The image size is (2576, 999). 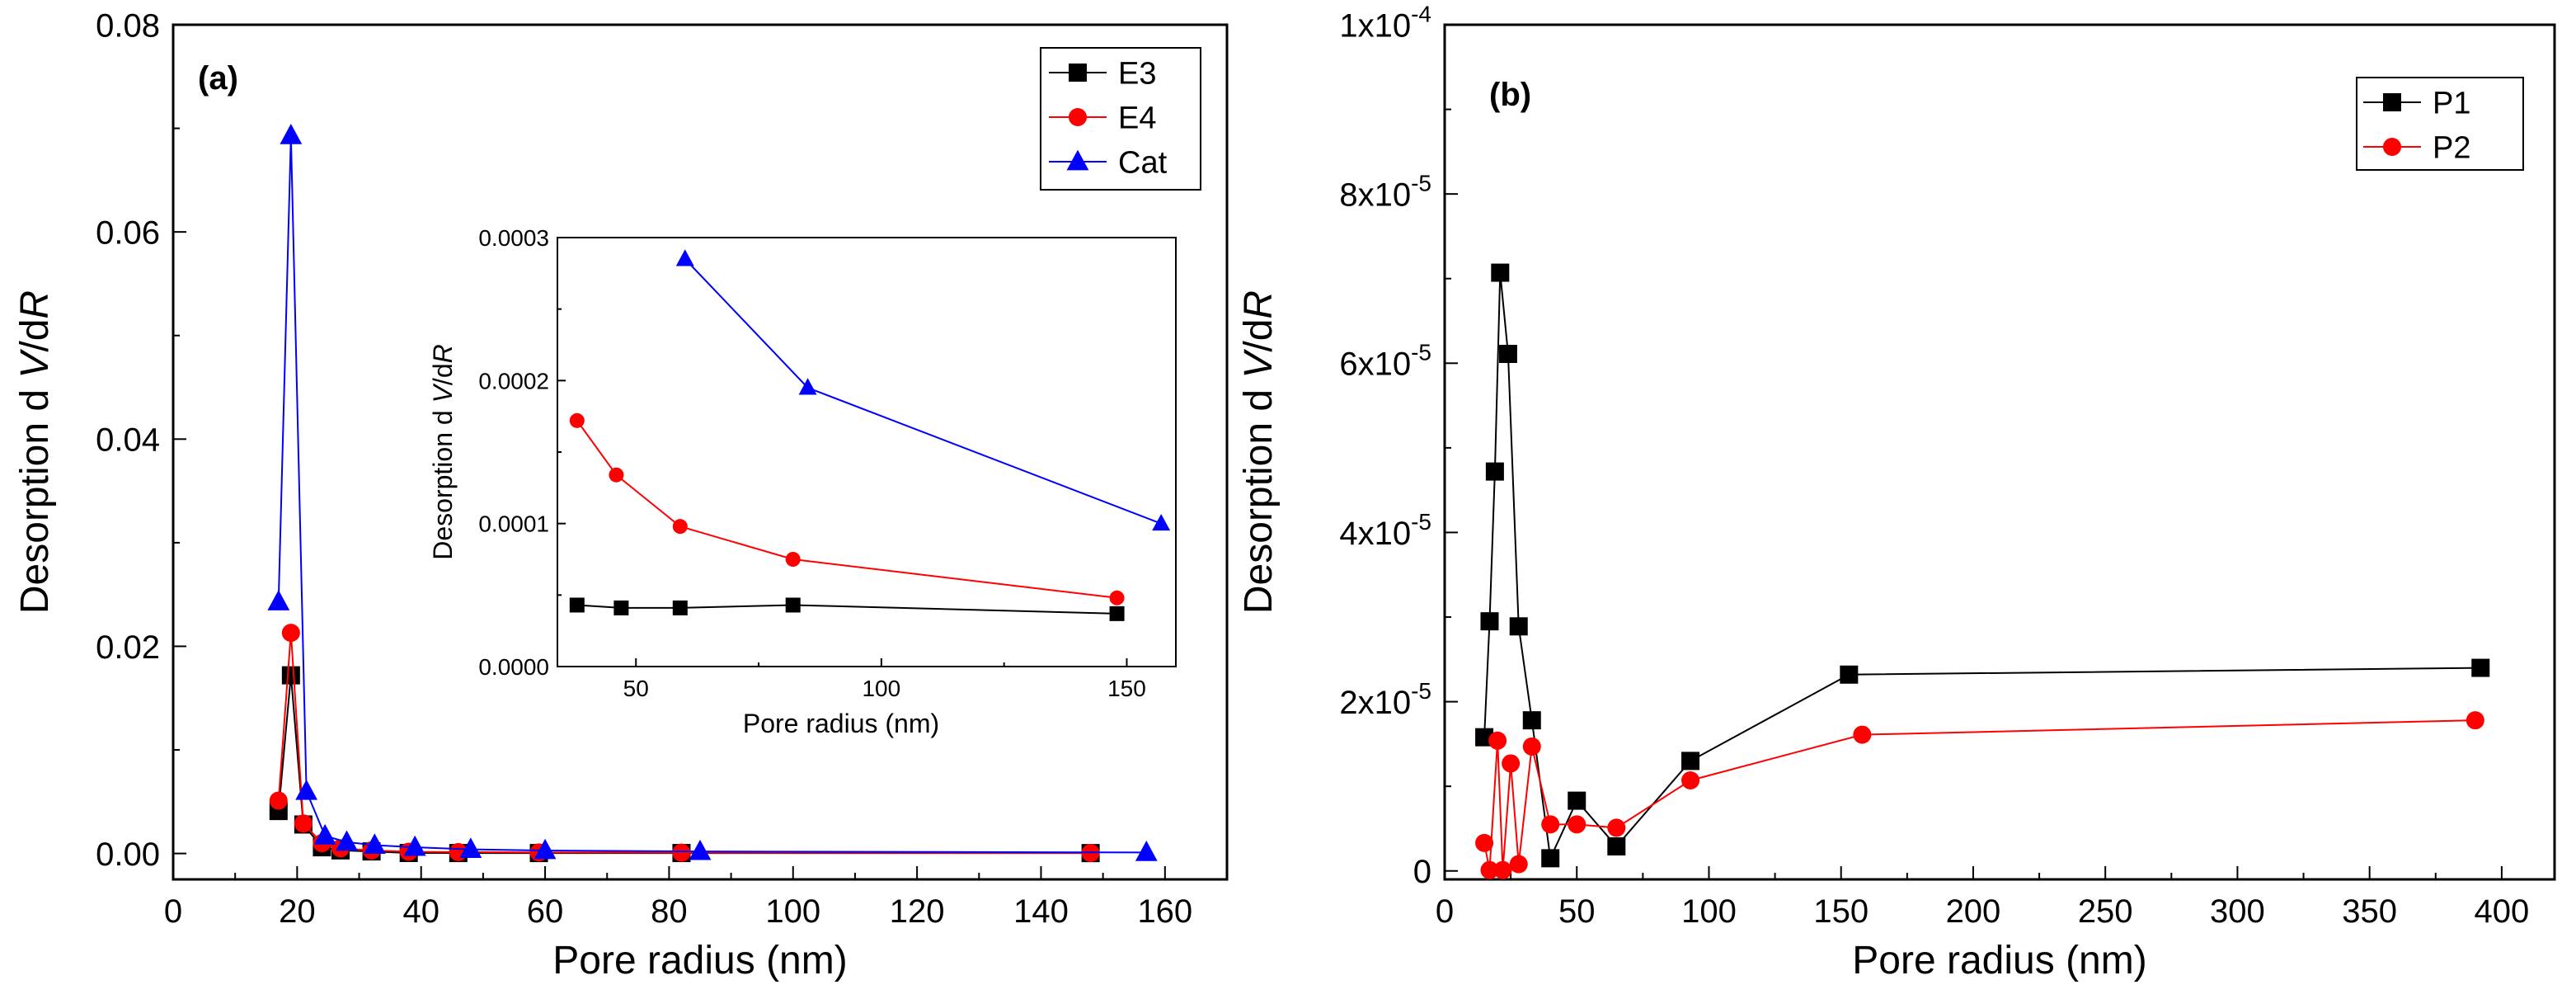 I want to click on inset-ylabel-var-r: R, so click(x=443, y=354).